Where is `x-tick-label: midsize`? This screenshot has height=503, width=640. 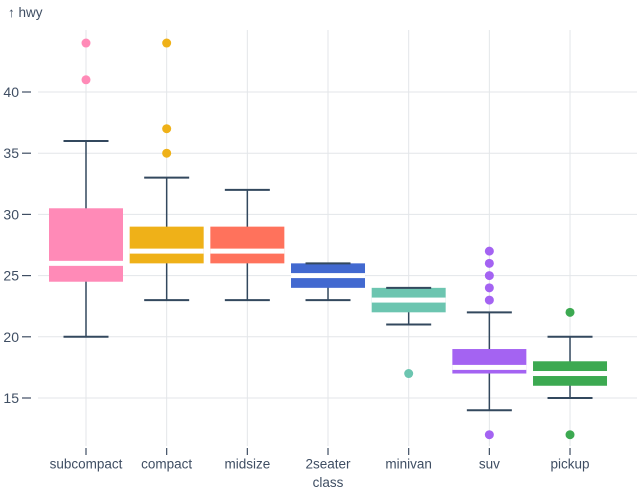 x-tick-label: midsize is located at coordinates (247, 464).